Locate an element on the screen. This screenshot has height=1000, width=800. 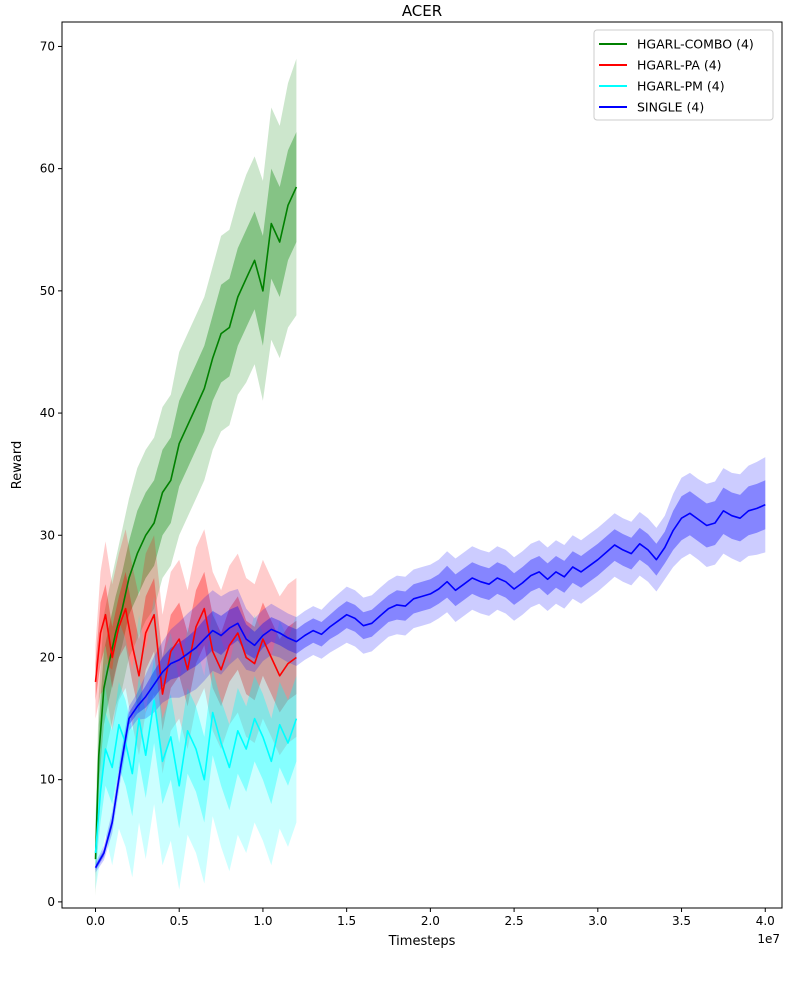
x-tick-label: 3.5 is located at coordinates (681, 921).